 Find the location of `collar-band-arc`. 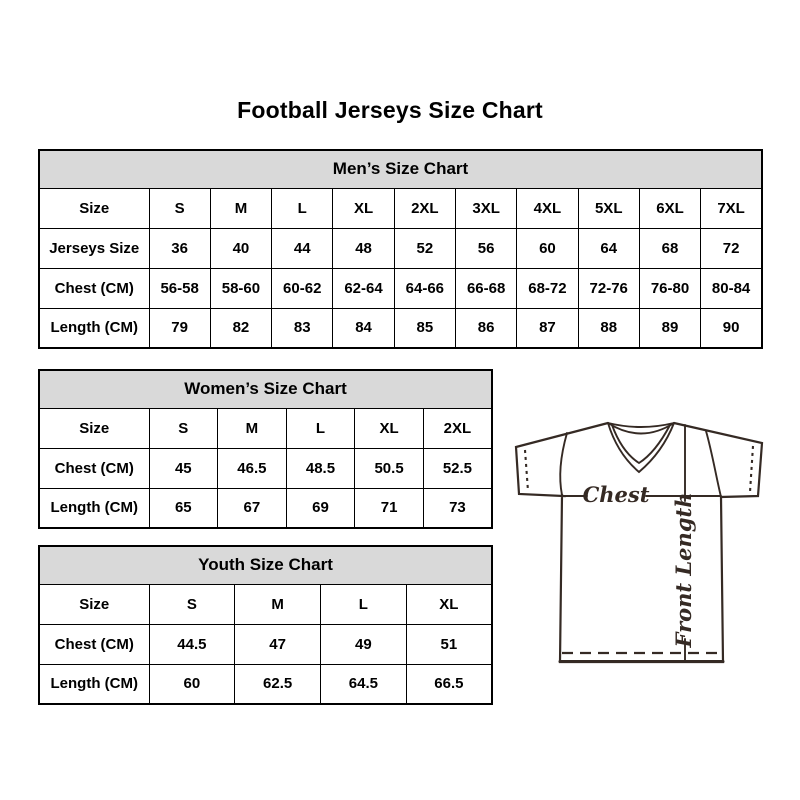

collar-band-arc is located at coordinates (641, 428).